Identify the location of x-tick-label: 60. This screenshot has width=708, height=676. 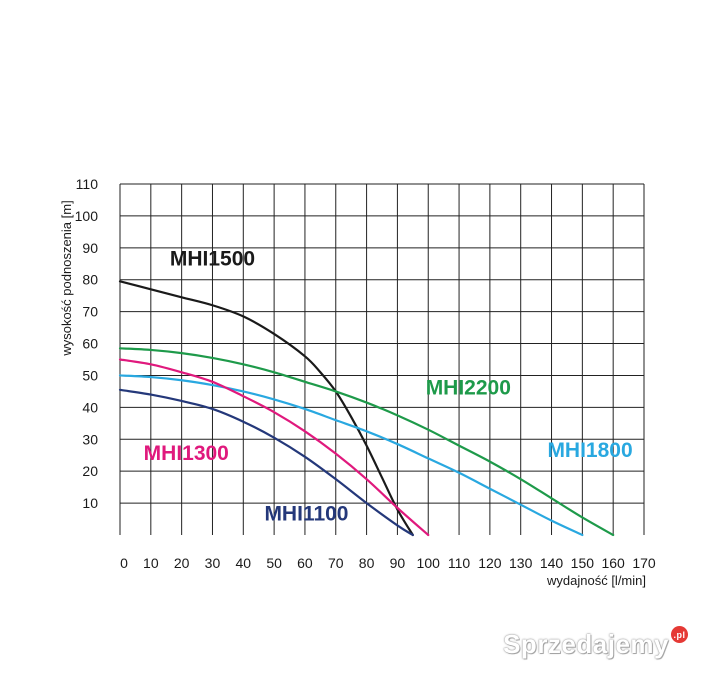
(305, 563).